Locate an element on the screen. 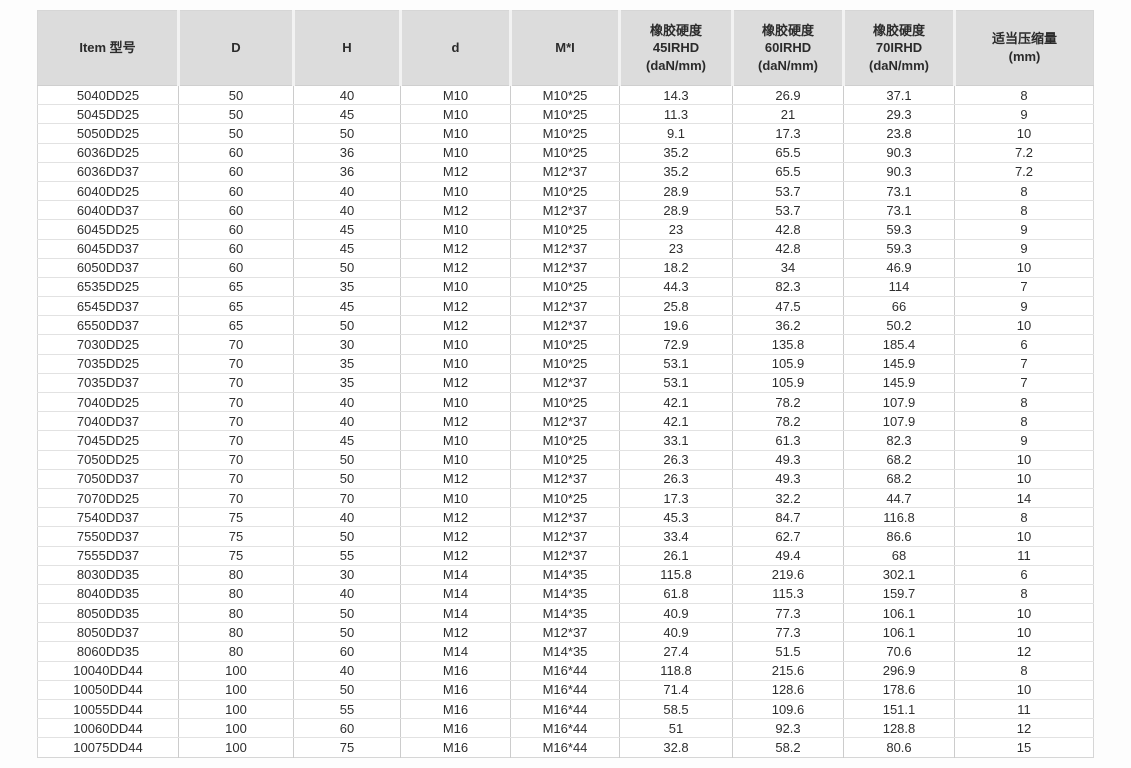  cell-item-model: 6545DD37 is located at coordinates (108, 306).